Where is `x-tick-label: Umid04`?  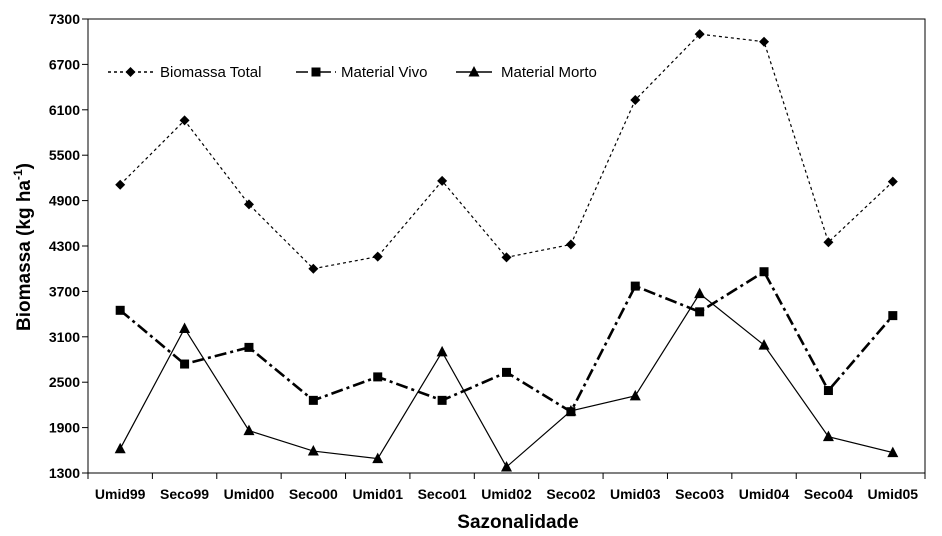
x-tick-label: Umid04 is located at coordinates (764, 494).